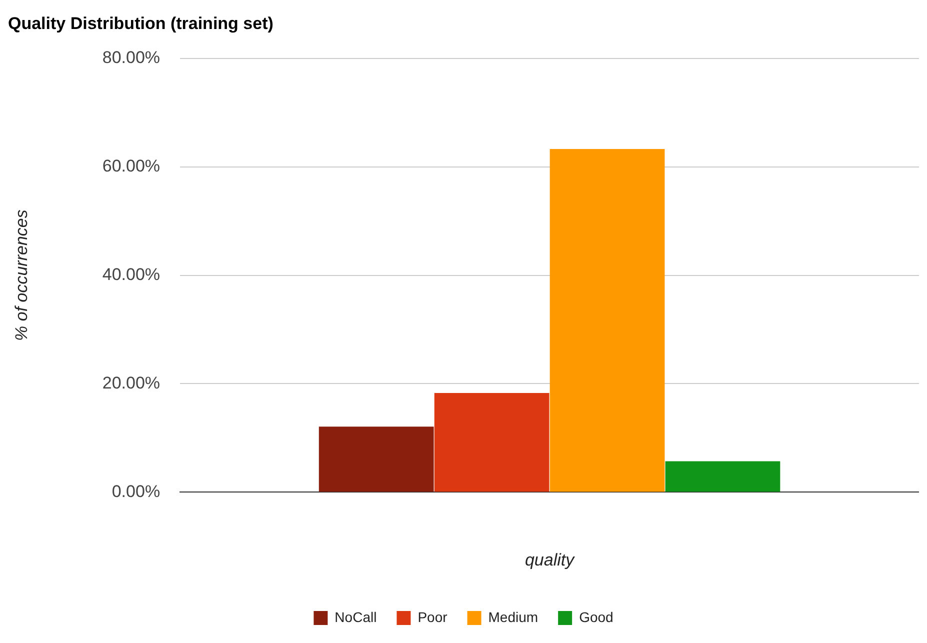  What do you see at coordinates (131, 274) in the screenshot?
I see `y-tick-label: 40.00%` at bounding box center [131, 274].